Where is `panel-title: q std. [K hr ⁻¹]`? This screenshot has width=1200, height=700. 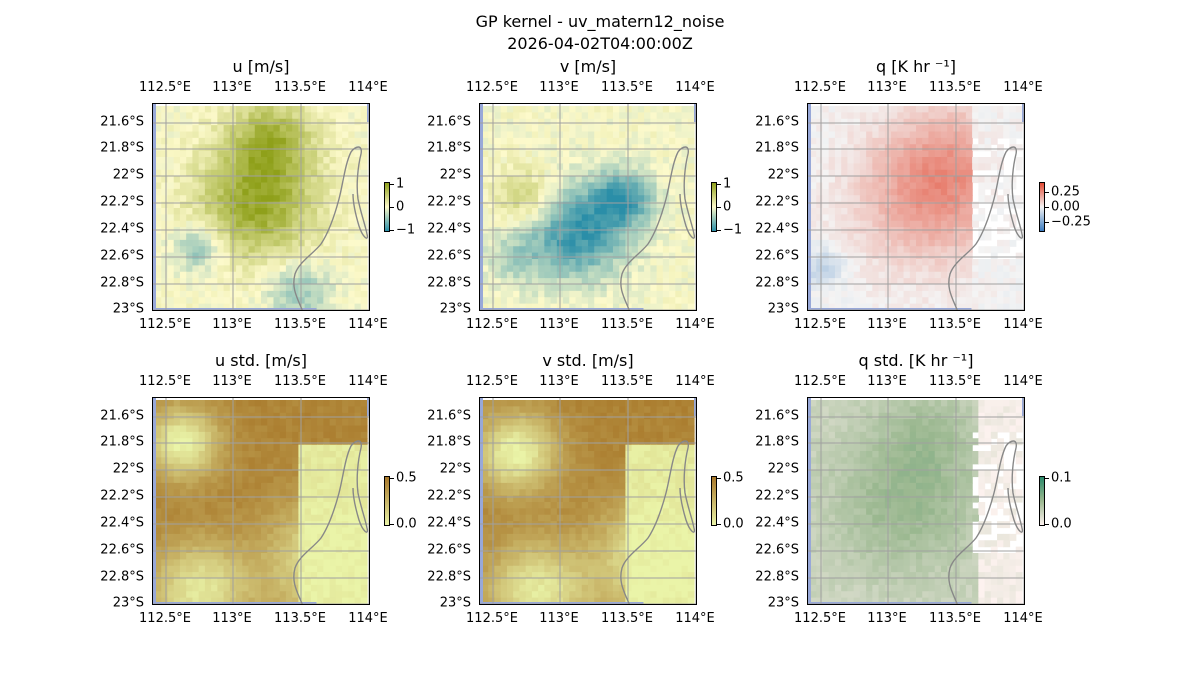
panel-title: q std. [K hr ⁻¹] is located at coordinates (916, 360).